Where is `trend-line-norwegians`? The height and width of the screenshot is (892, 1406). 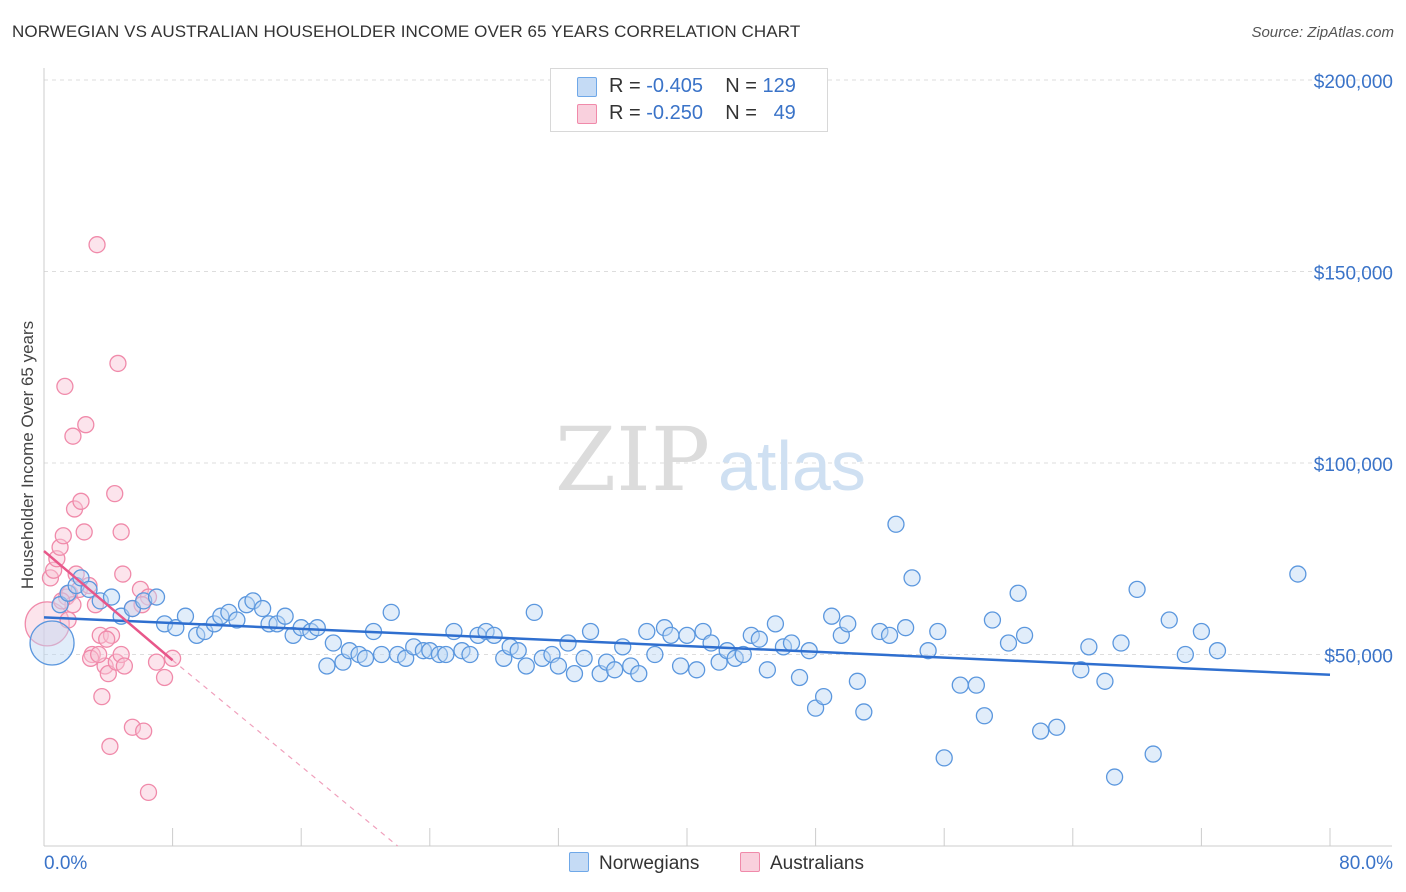
trend-line-norwegians is located at coordinates (687, 646).